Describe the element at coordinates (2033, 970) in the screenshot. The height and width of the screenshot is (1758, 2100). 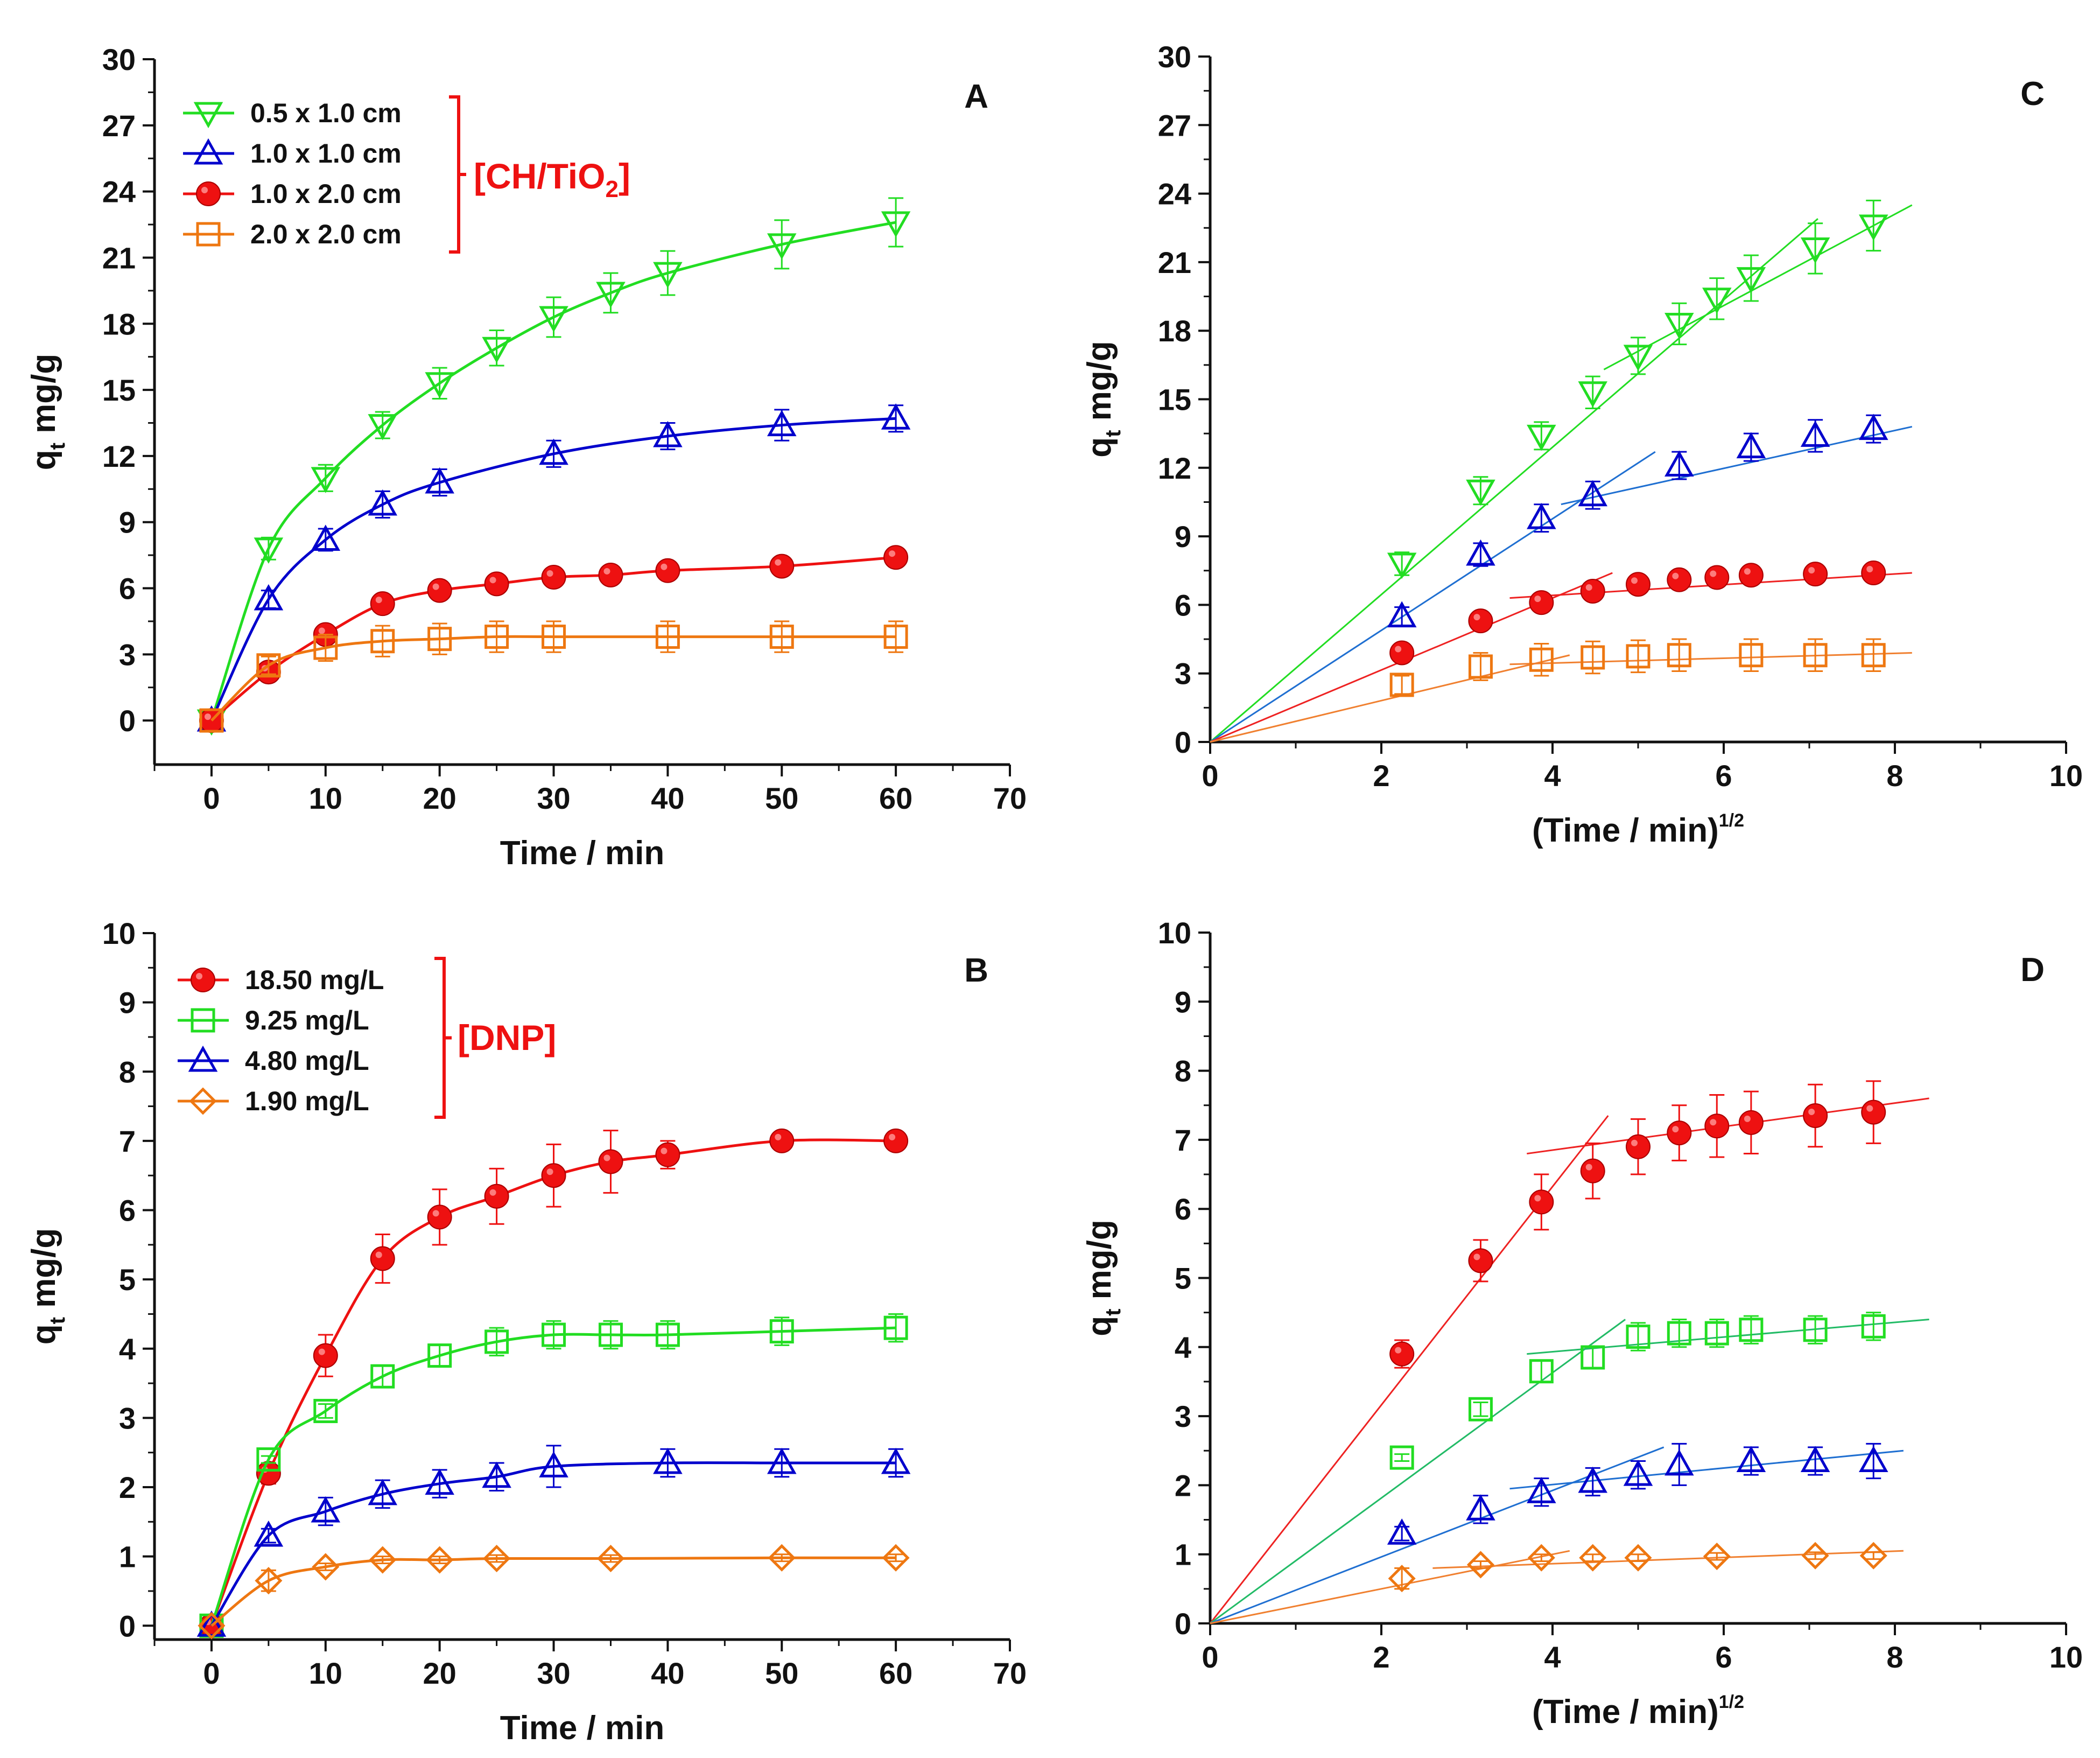
I see `panel-label: D` at that location.